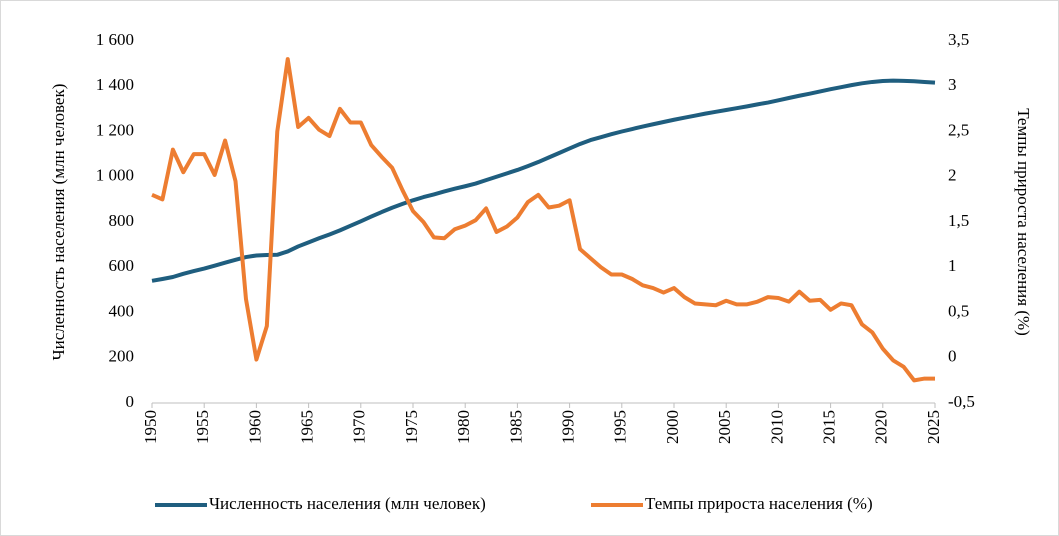 The image size is (1059, 536). I want to click on y-tick-label: 1 000, so click(115, 175).